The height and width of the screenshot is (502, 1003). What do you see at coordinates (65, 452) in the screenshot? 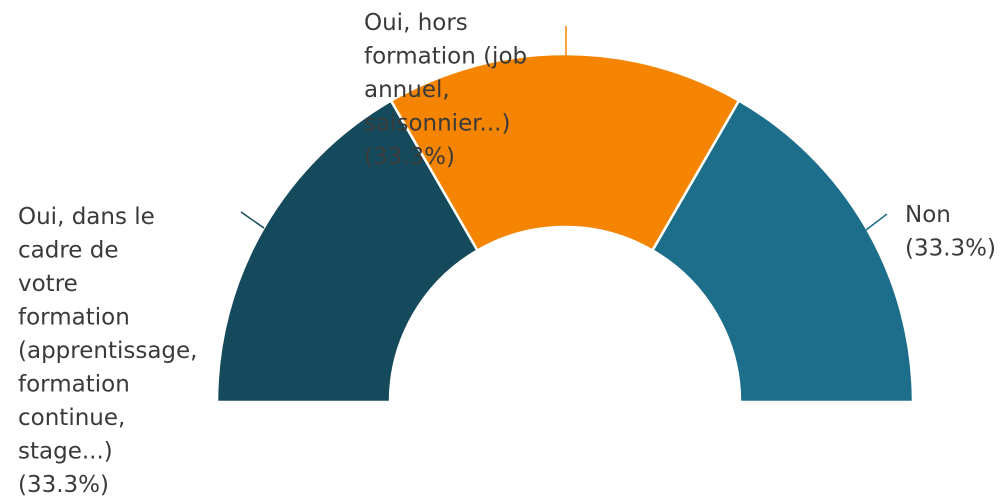
I see `slice-label-0-line-7: stage...)` at bounding box center [65, 452].